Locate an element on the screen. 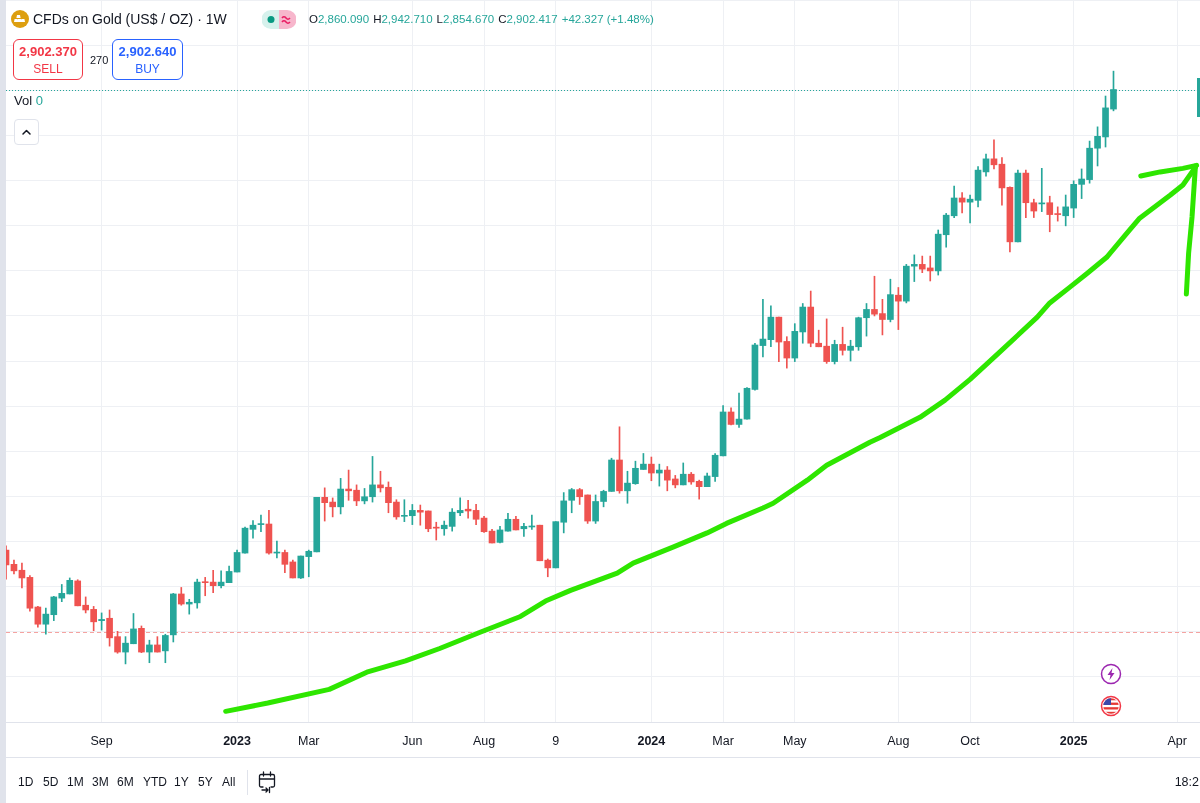 Image resolution: width=1200 pixels, height=803 pixels. x-tick-label: Apr is located at coordinates (1177, 740).